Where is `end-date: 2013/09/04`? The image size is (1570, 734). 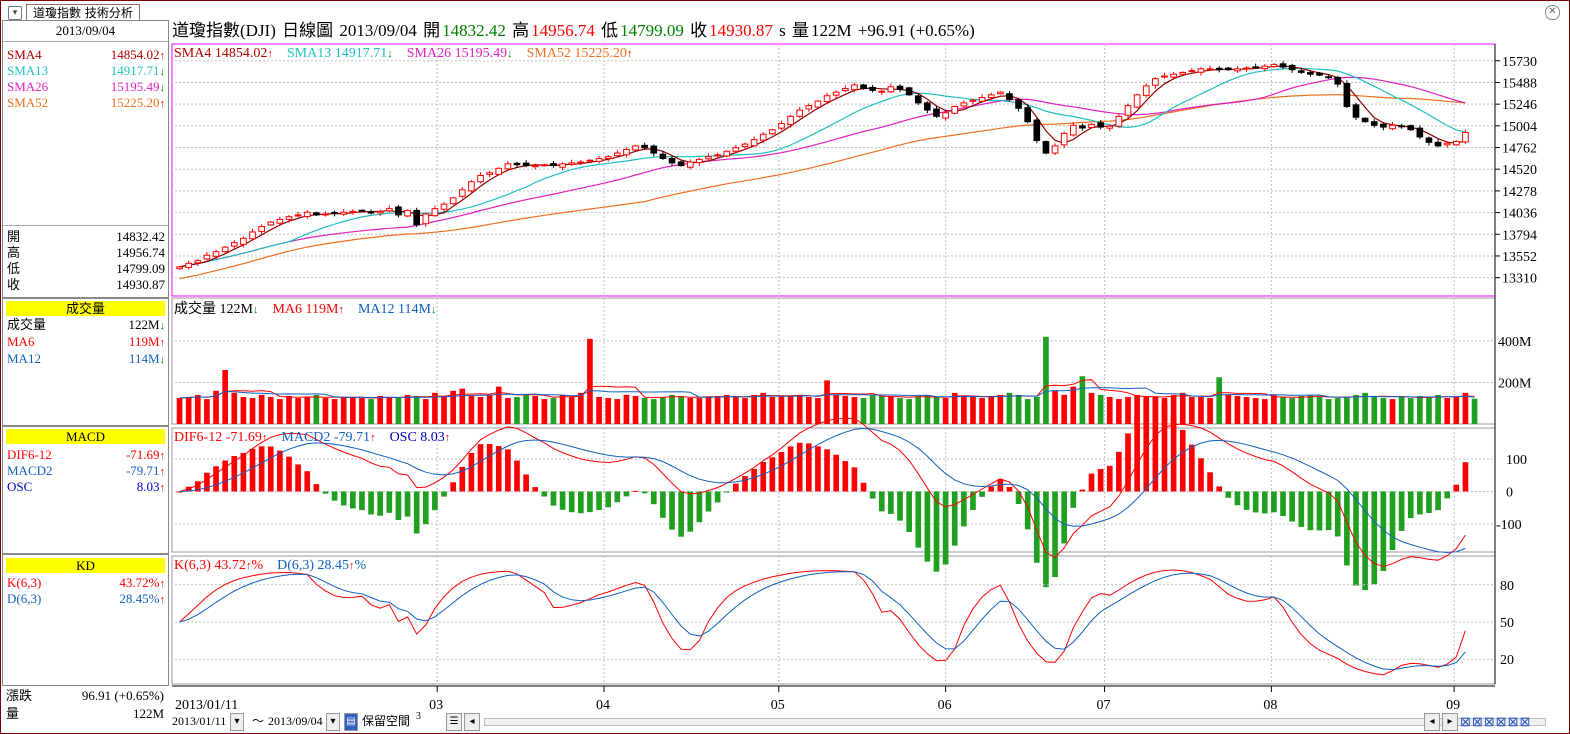 end-date: 2013/09/04 is located at coordinates (295, 721).